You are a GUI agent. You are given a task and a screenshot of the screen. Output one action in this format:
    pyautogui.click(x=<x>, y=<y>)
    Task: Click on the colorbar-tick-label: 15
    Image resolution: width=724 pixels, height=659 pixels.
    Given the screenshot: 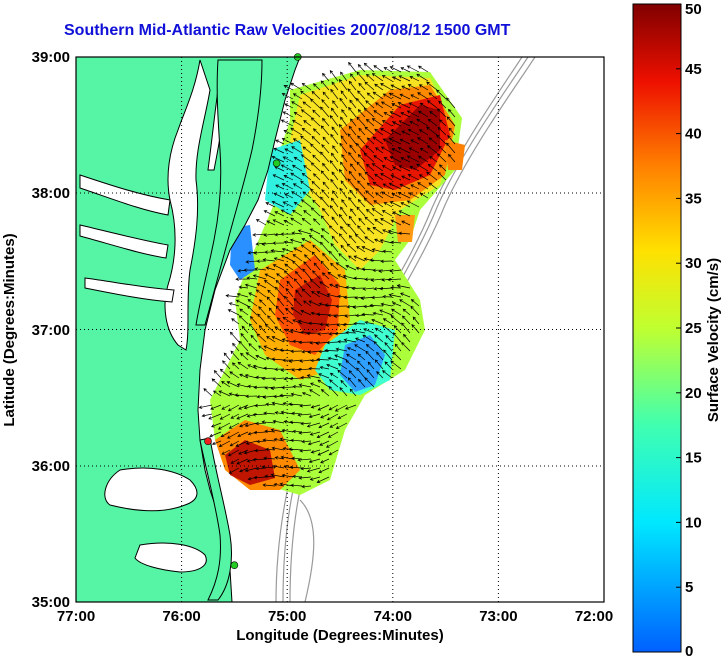 What is the action you would take?
    pyautogui.click(x=693, y=458)
    